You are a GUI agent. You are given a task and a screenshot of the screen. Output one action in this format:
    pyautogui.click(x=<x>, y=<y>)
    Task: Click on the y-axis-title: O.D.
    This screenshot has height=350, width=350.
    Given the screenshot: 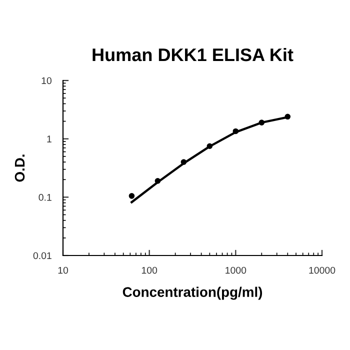 What is the action you would take?
    pyautogui.click(x=19, y=168)
    